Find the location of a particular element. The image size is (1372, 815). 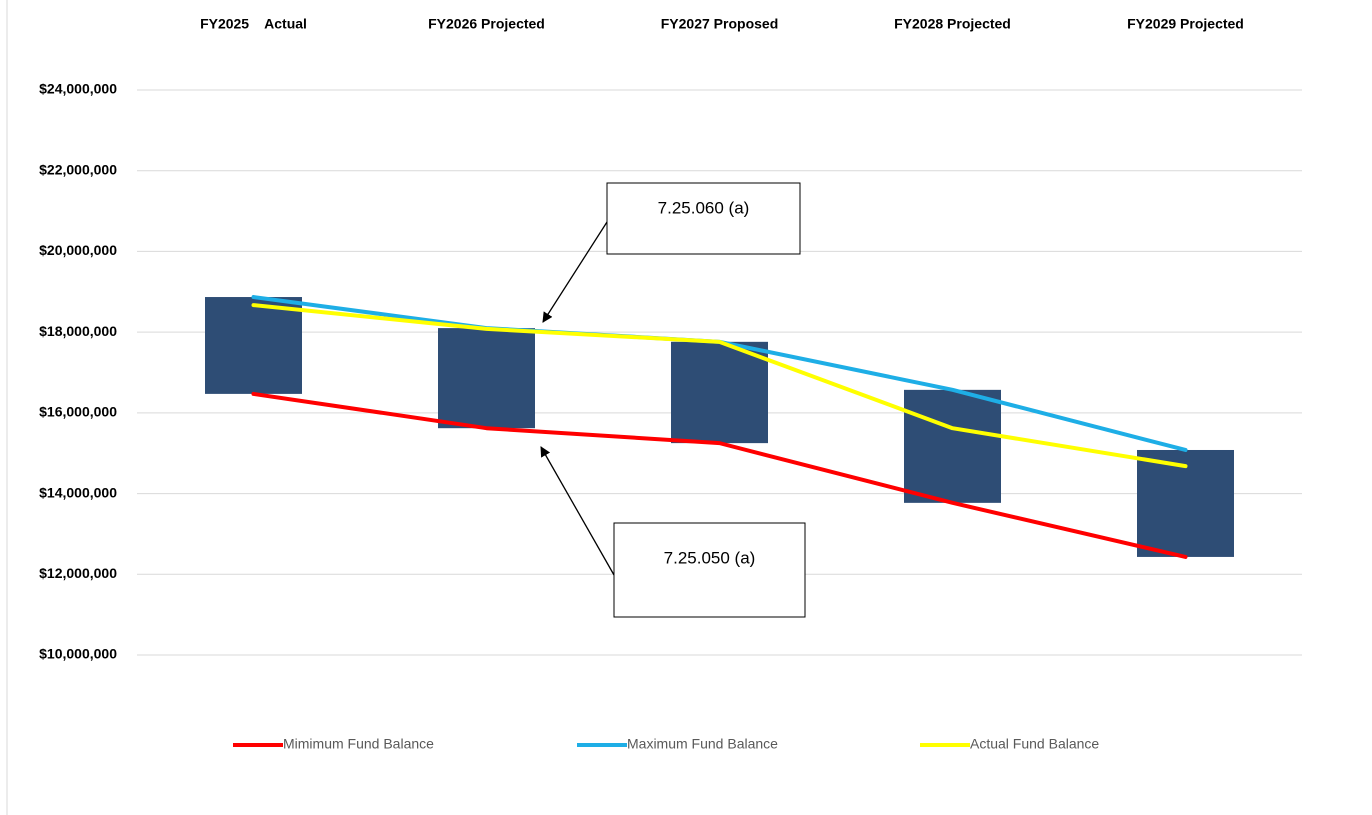

legend-label: Maximum Fund Balance is located at coordinates (702, 744).